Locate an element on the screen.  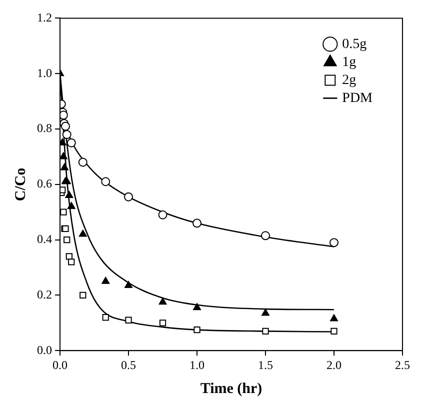
x-tick-label: 1.5 is located at coordinates (265, 365).